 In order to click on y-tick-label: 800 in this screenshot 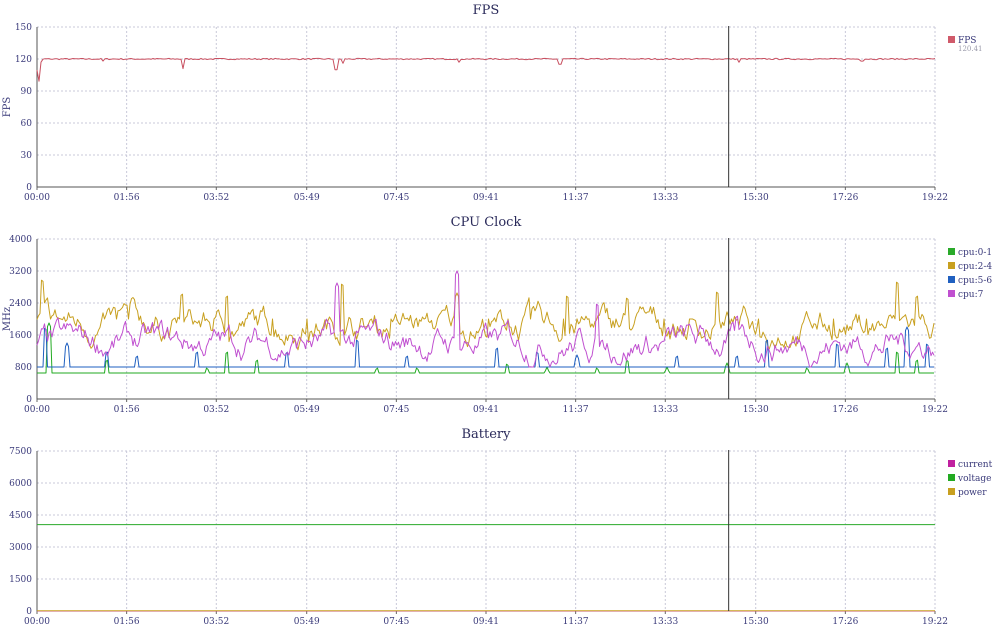, I will do `click(23, 368)`.